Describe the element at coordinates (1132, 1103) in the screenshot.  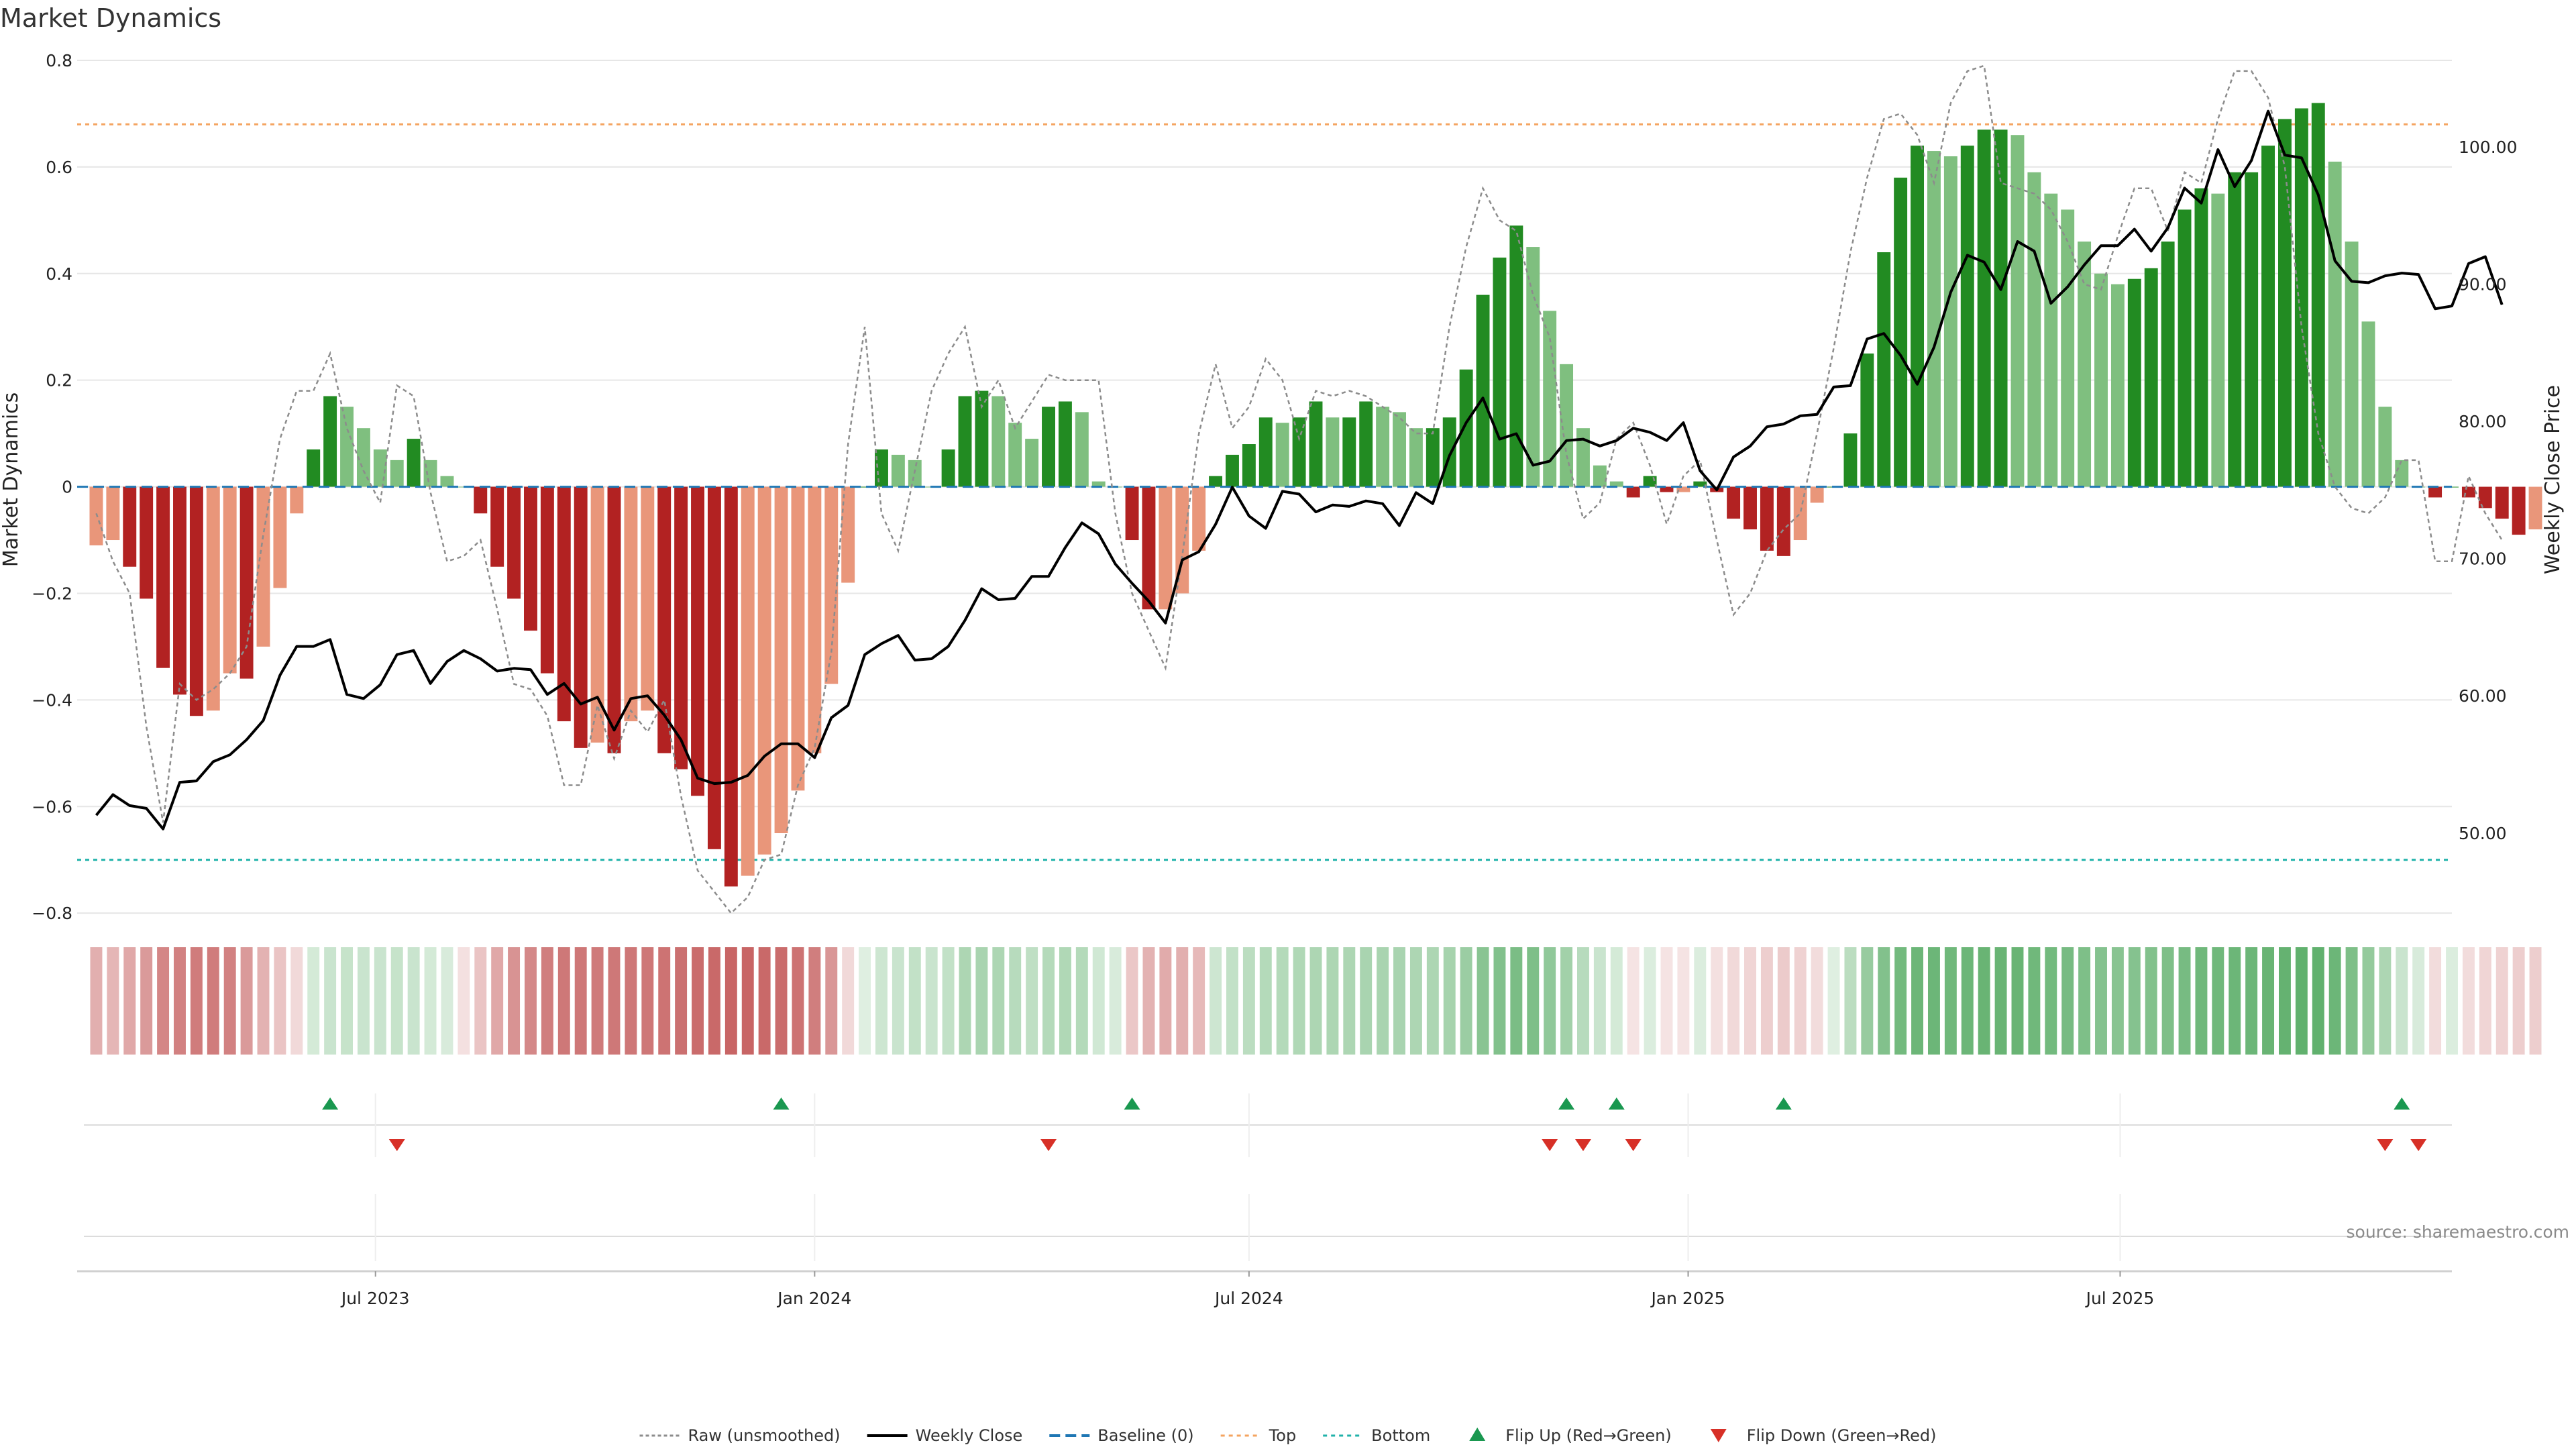
I see `flip-up-marker` at that location.